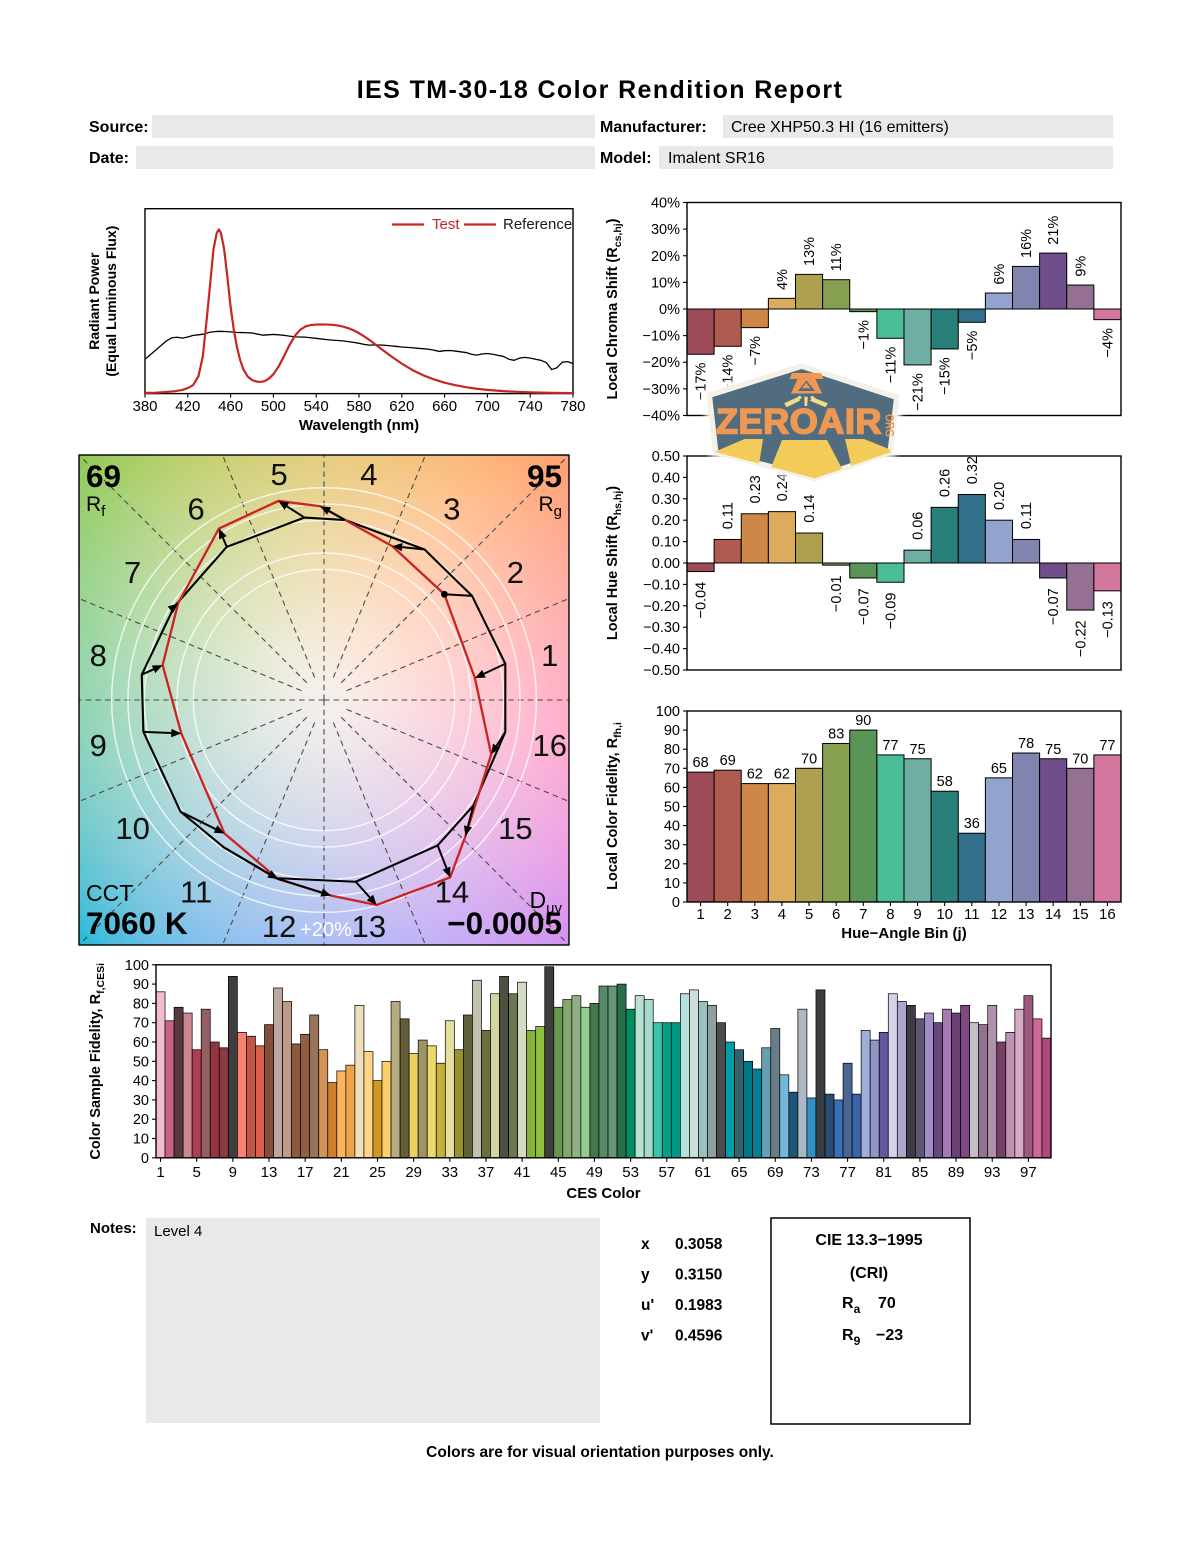 The width and height of the screenshot is (1200, 1550). I want to click on svg-text: 0.06, so click(919, 526).